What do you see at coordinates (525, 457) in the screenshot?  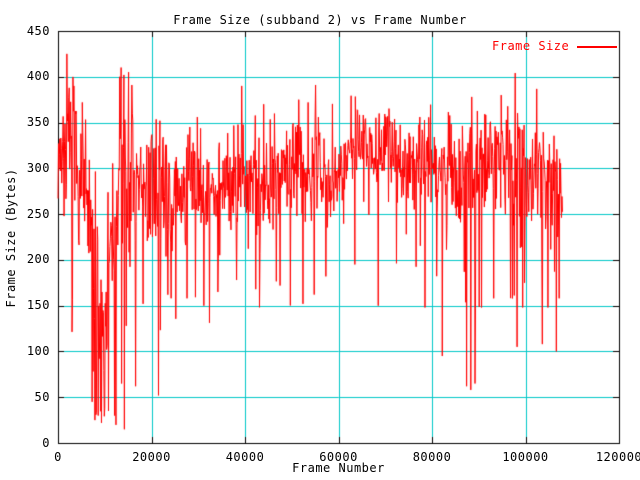 I see `x-tick-label: 100000` at bounding box center [525, 457].